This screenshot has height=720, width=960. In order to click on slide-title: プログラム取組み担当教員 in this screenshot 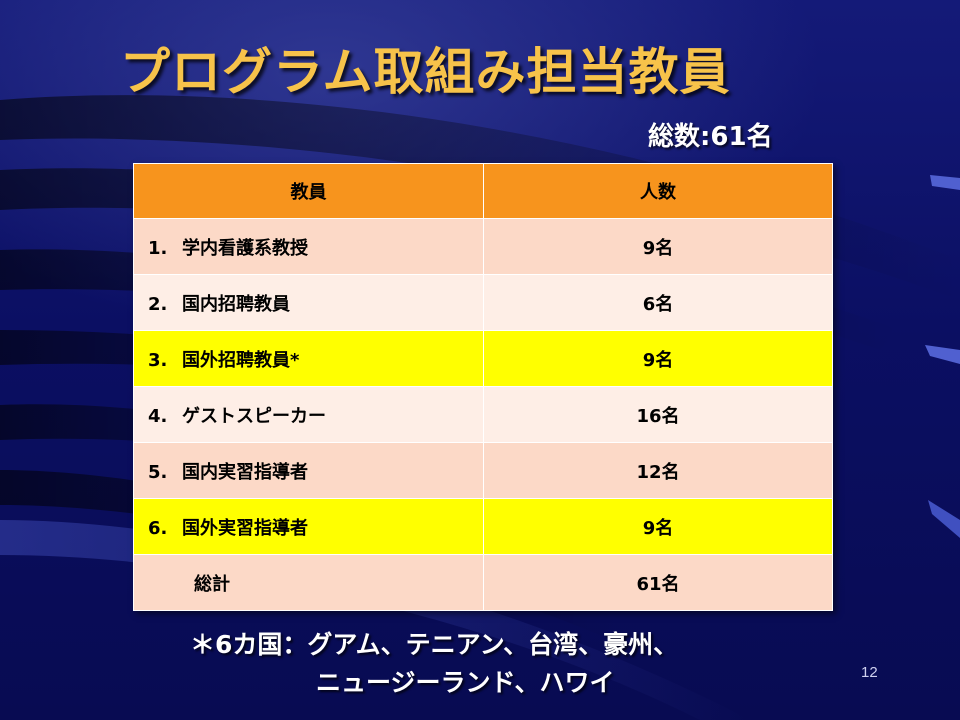, I will do `click(425, 72)`.